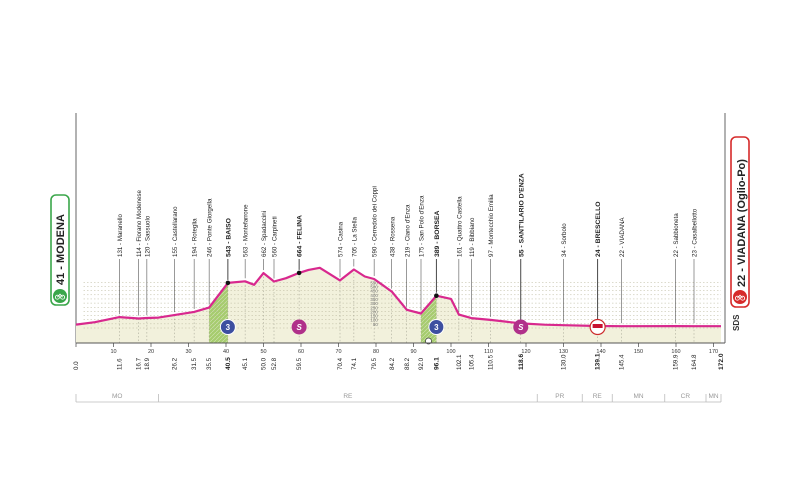 The image size is (800, 484). What do you see at coordinates (374, 363) in the screenshot?
I see `km-marker-label: 79.5` at bounding box center [374, 363].